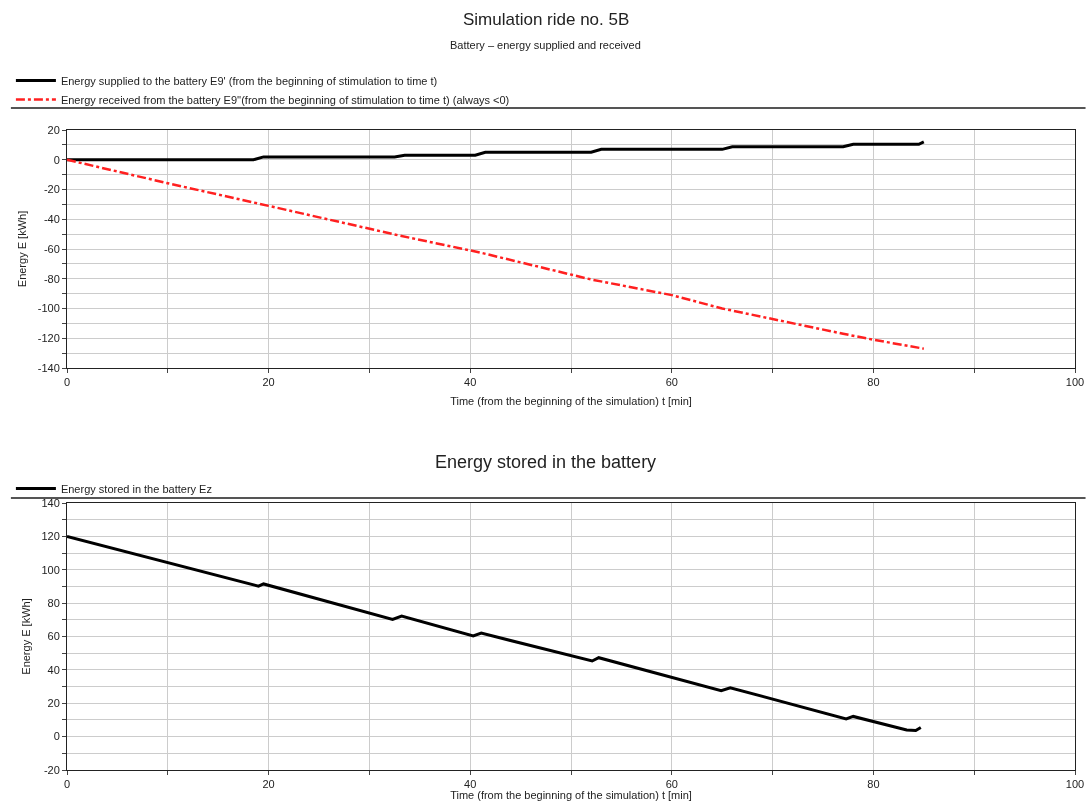 Image resolution: width=1091 pixels, height=801 pixels. I want to click on y-tick-label: 80, so click(53, 602).